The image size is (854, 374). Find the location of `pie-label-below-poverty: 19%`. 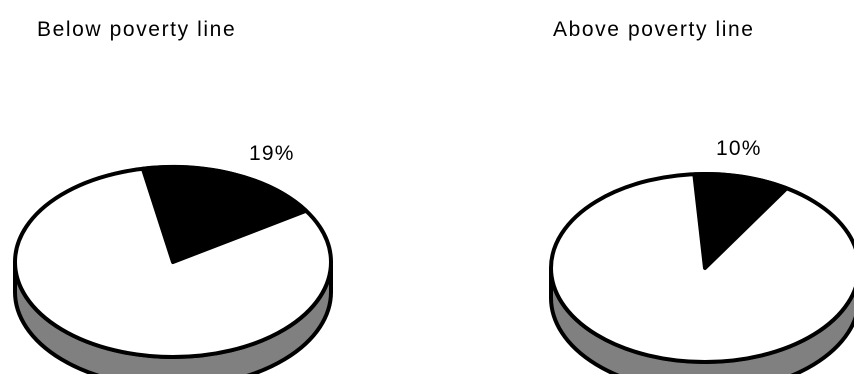

pie-label-below-poverty: 19% is located at coordinates (272, 153).